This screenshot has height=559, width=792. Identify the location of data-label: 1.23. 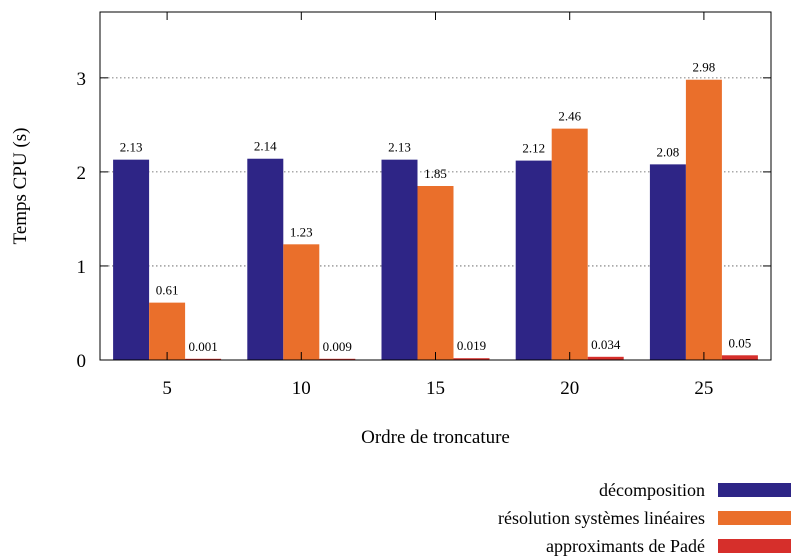
(301, 231).